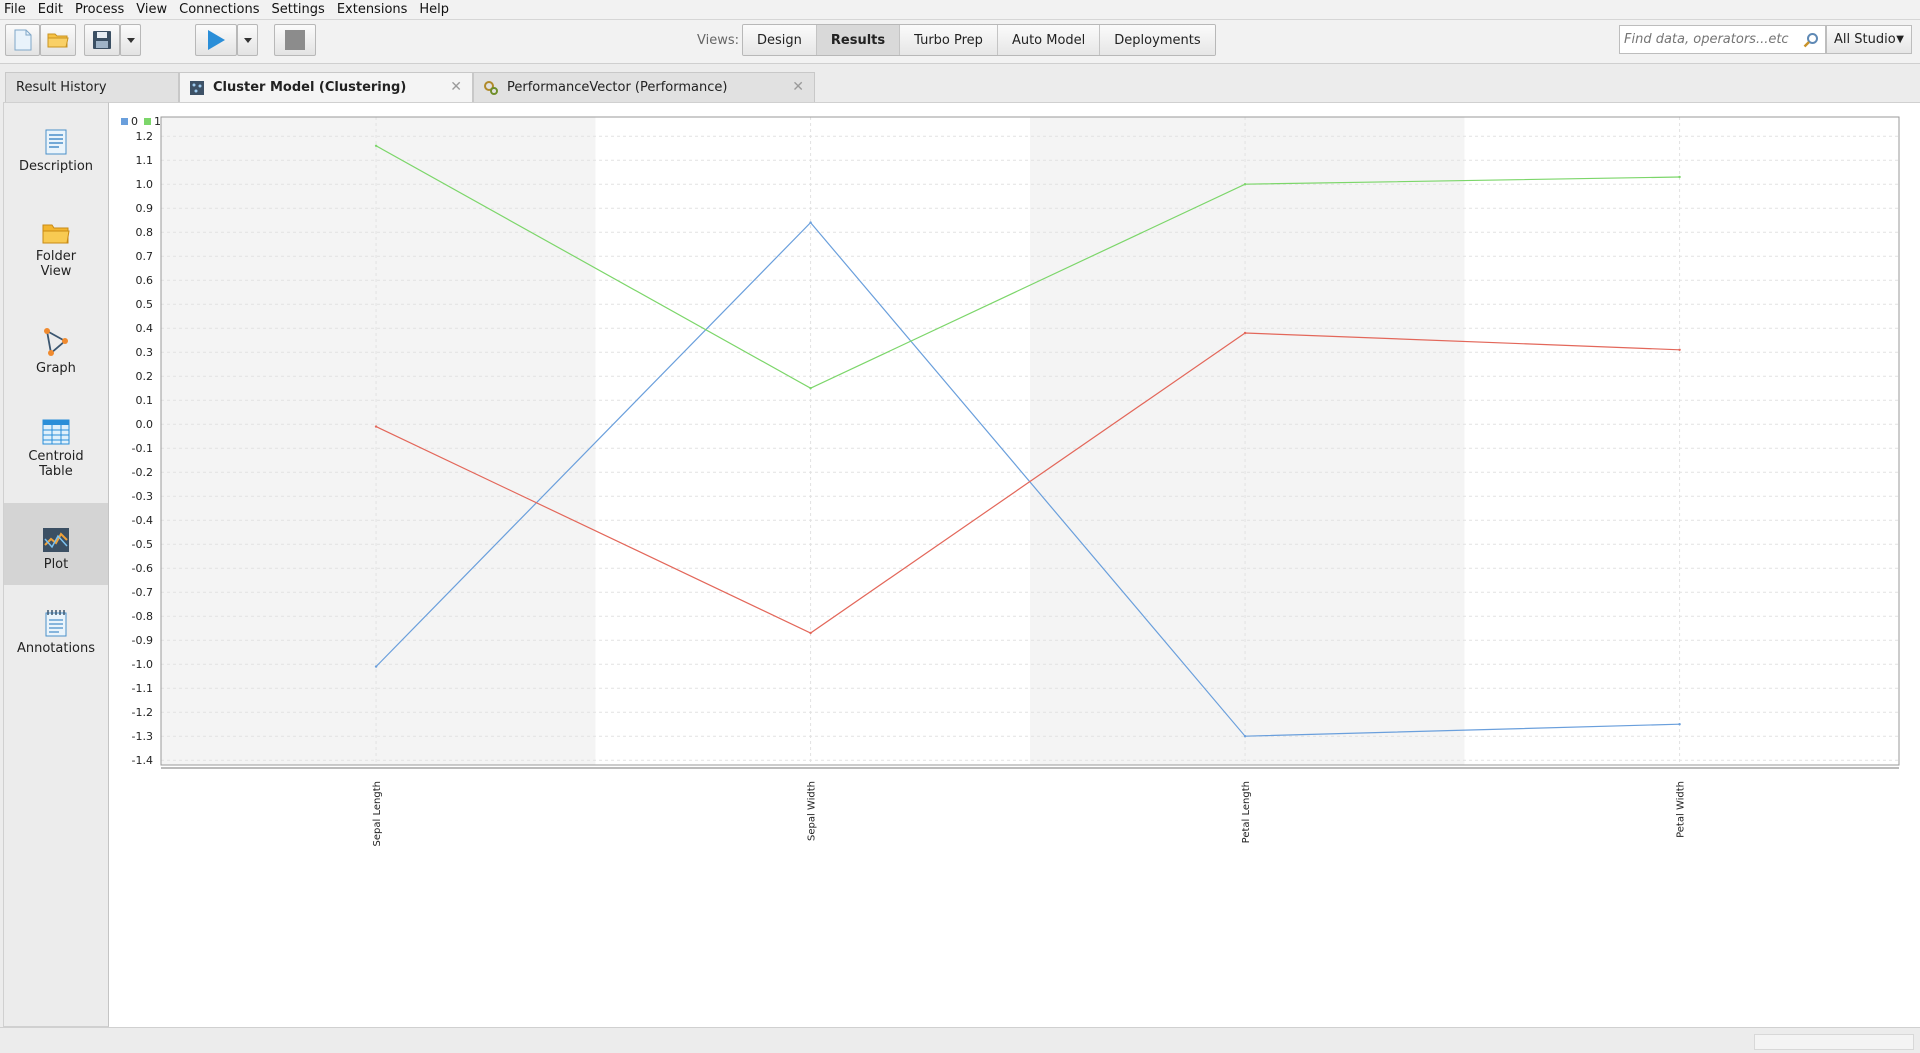 The width and height of the screenshot is (1920, 1053). I want to click on x-tick-label: Petal Width, so click(1681, 809).